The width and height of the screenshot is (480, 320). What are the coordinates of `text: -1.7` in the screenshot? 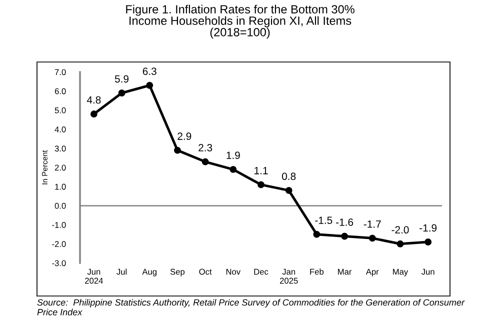 It's located at (372, 224).